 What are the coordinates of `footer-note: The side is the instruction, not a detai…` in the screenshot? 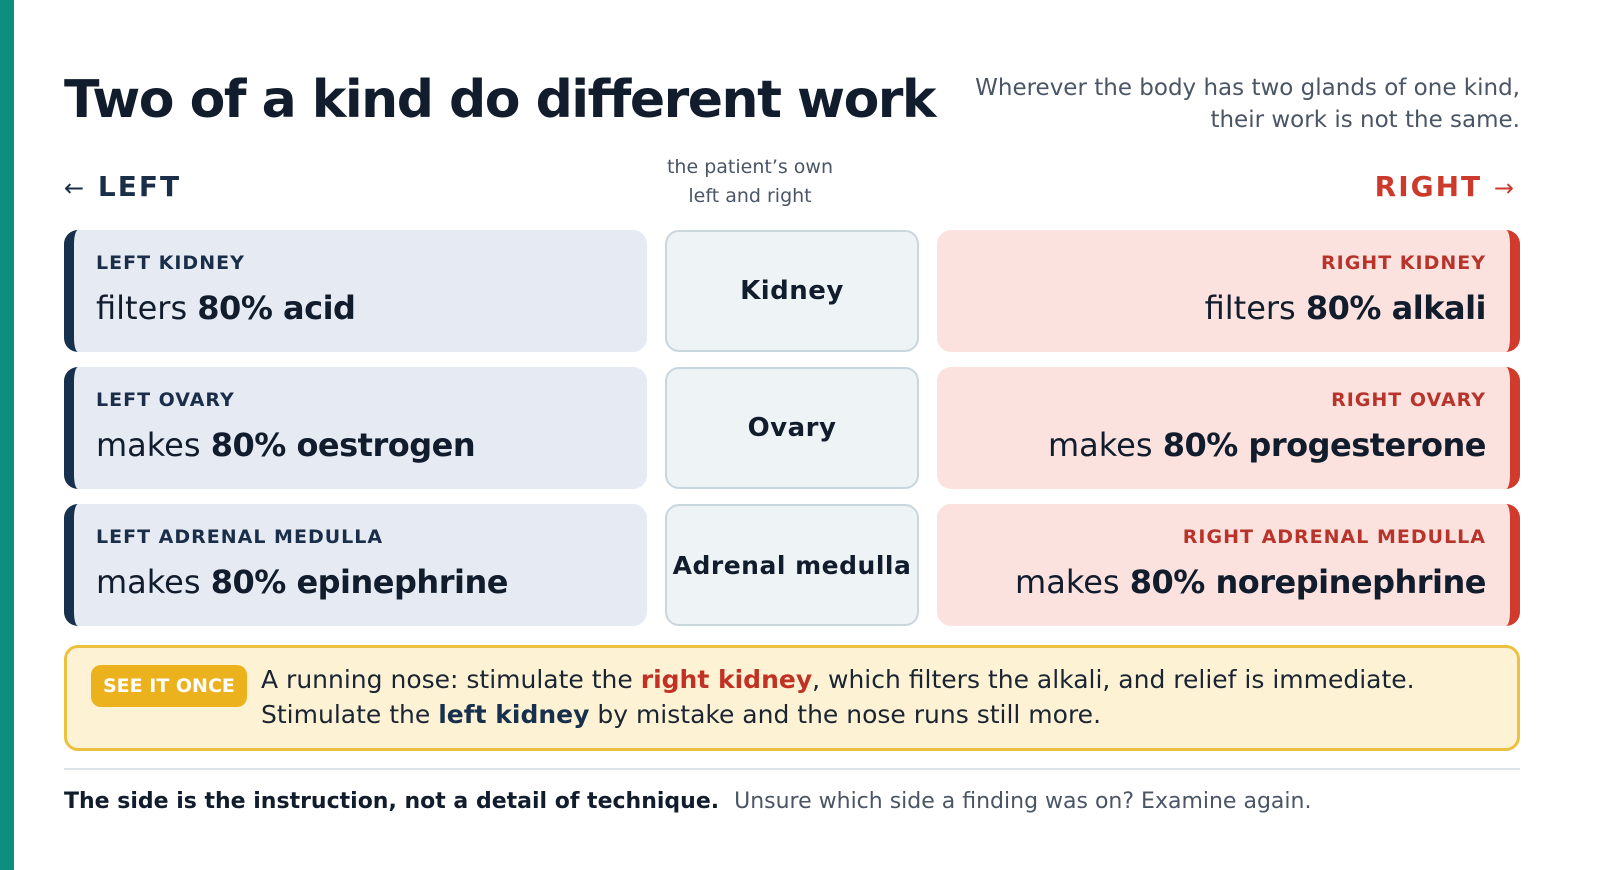 It's located at (687, 802).